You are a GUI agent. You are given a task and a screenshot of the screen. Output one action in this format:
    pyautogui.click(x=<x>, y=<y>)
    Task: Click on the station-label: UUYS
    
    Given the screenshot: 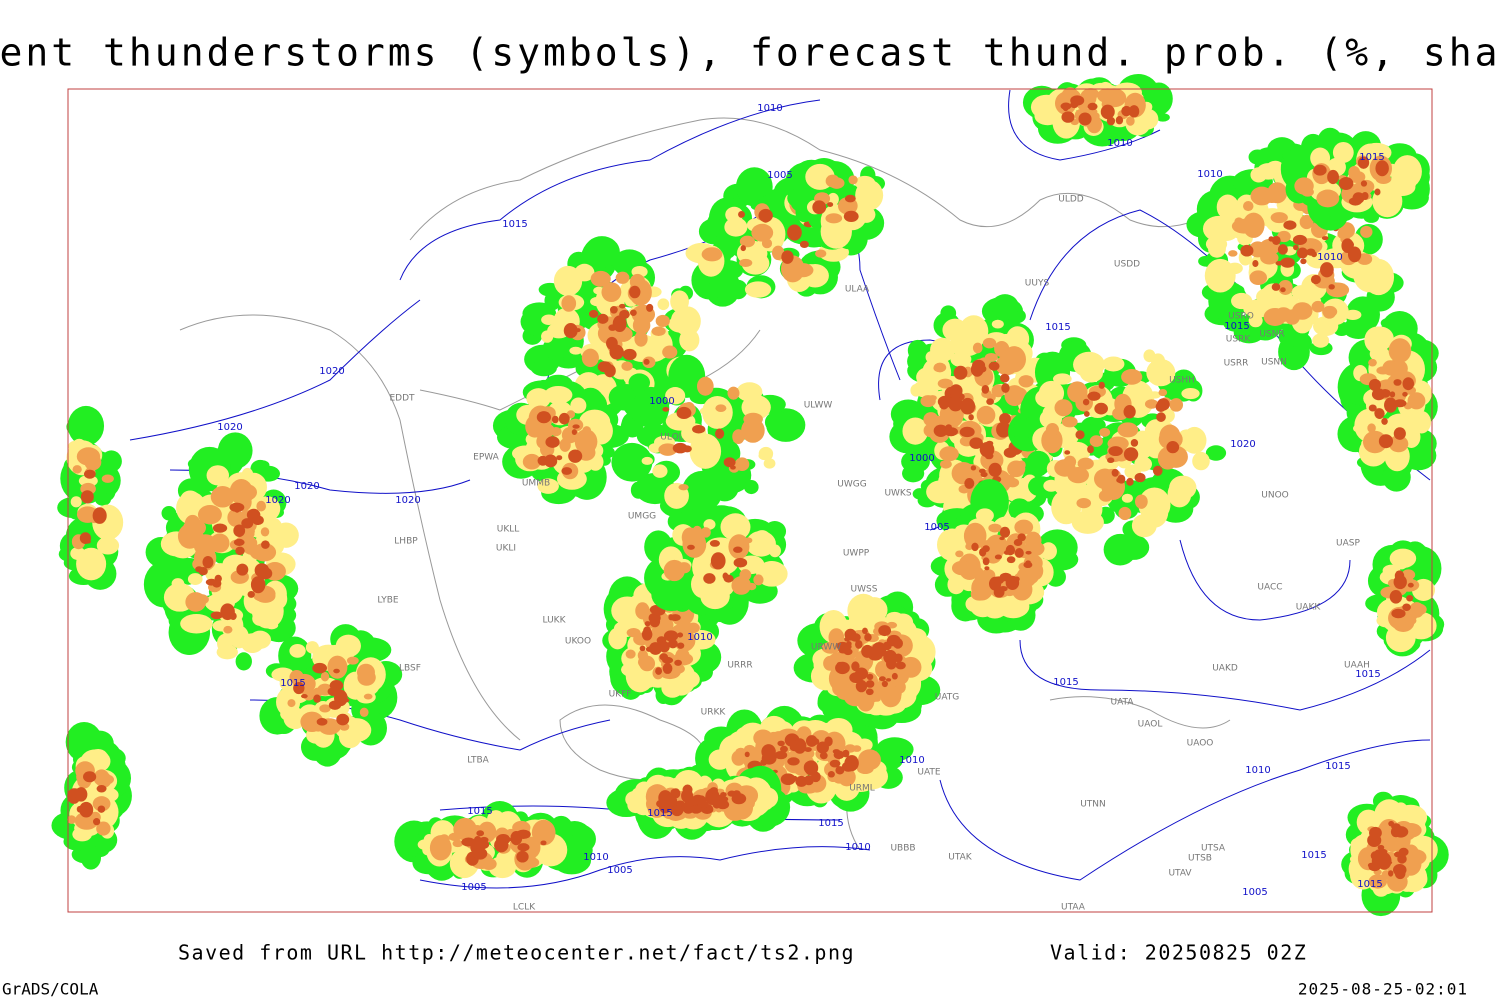 What is the action you would take?
    pyautogui.click(x=1037, y=284)
    